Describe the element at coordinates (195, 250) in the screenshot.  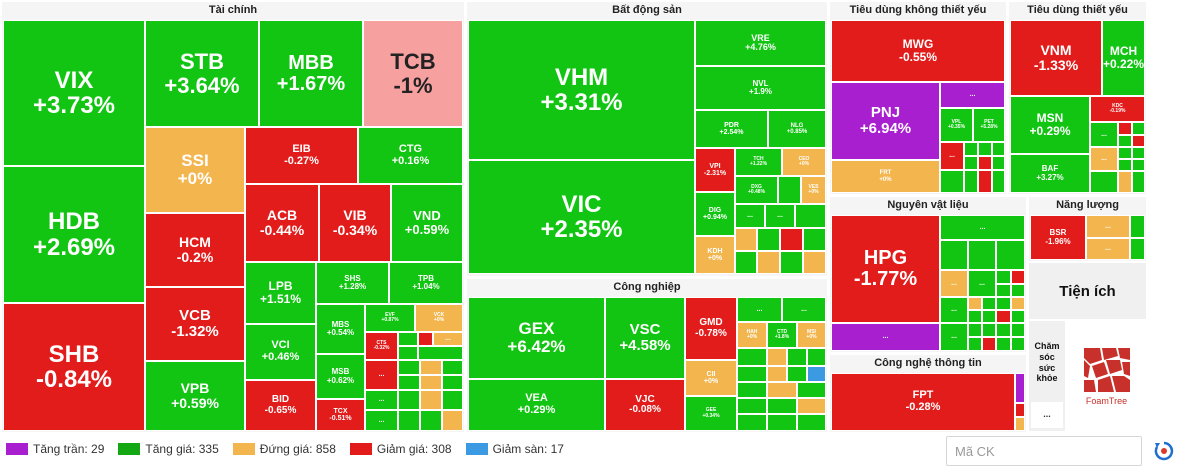
I see `stock-tile-hcm: HCM -0.2%` at that location.